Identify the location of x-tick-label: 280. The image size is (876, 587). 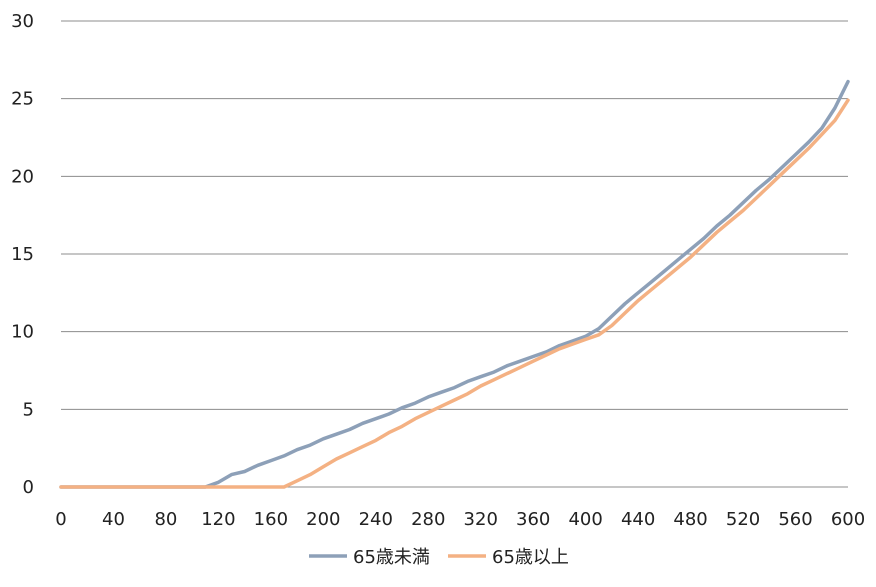
(428, 519).